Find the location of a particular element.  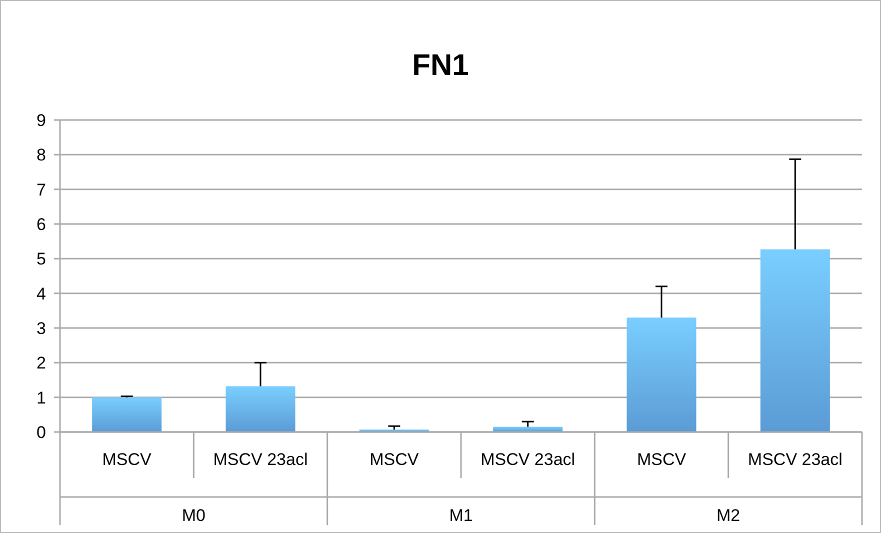

chart-title: FN1 is located at coordinates (440, 65).